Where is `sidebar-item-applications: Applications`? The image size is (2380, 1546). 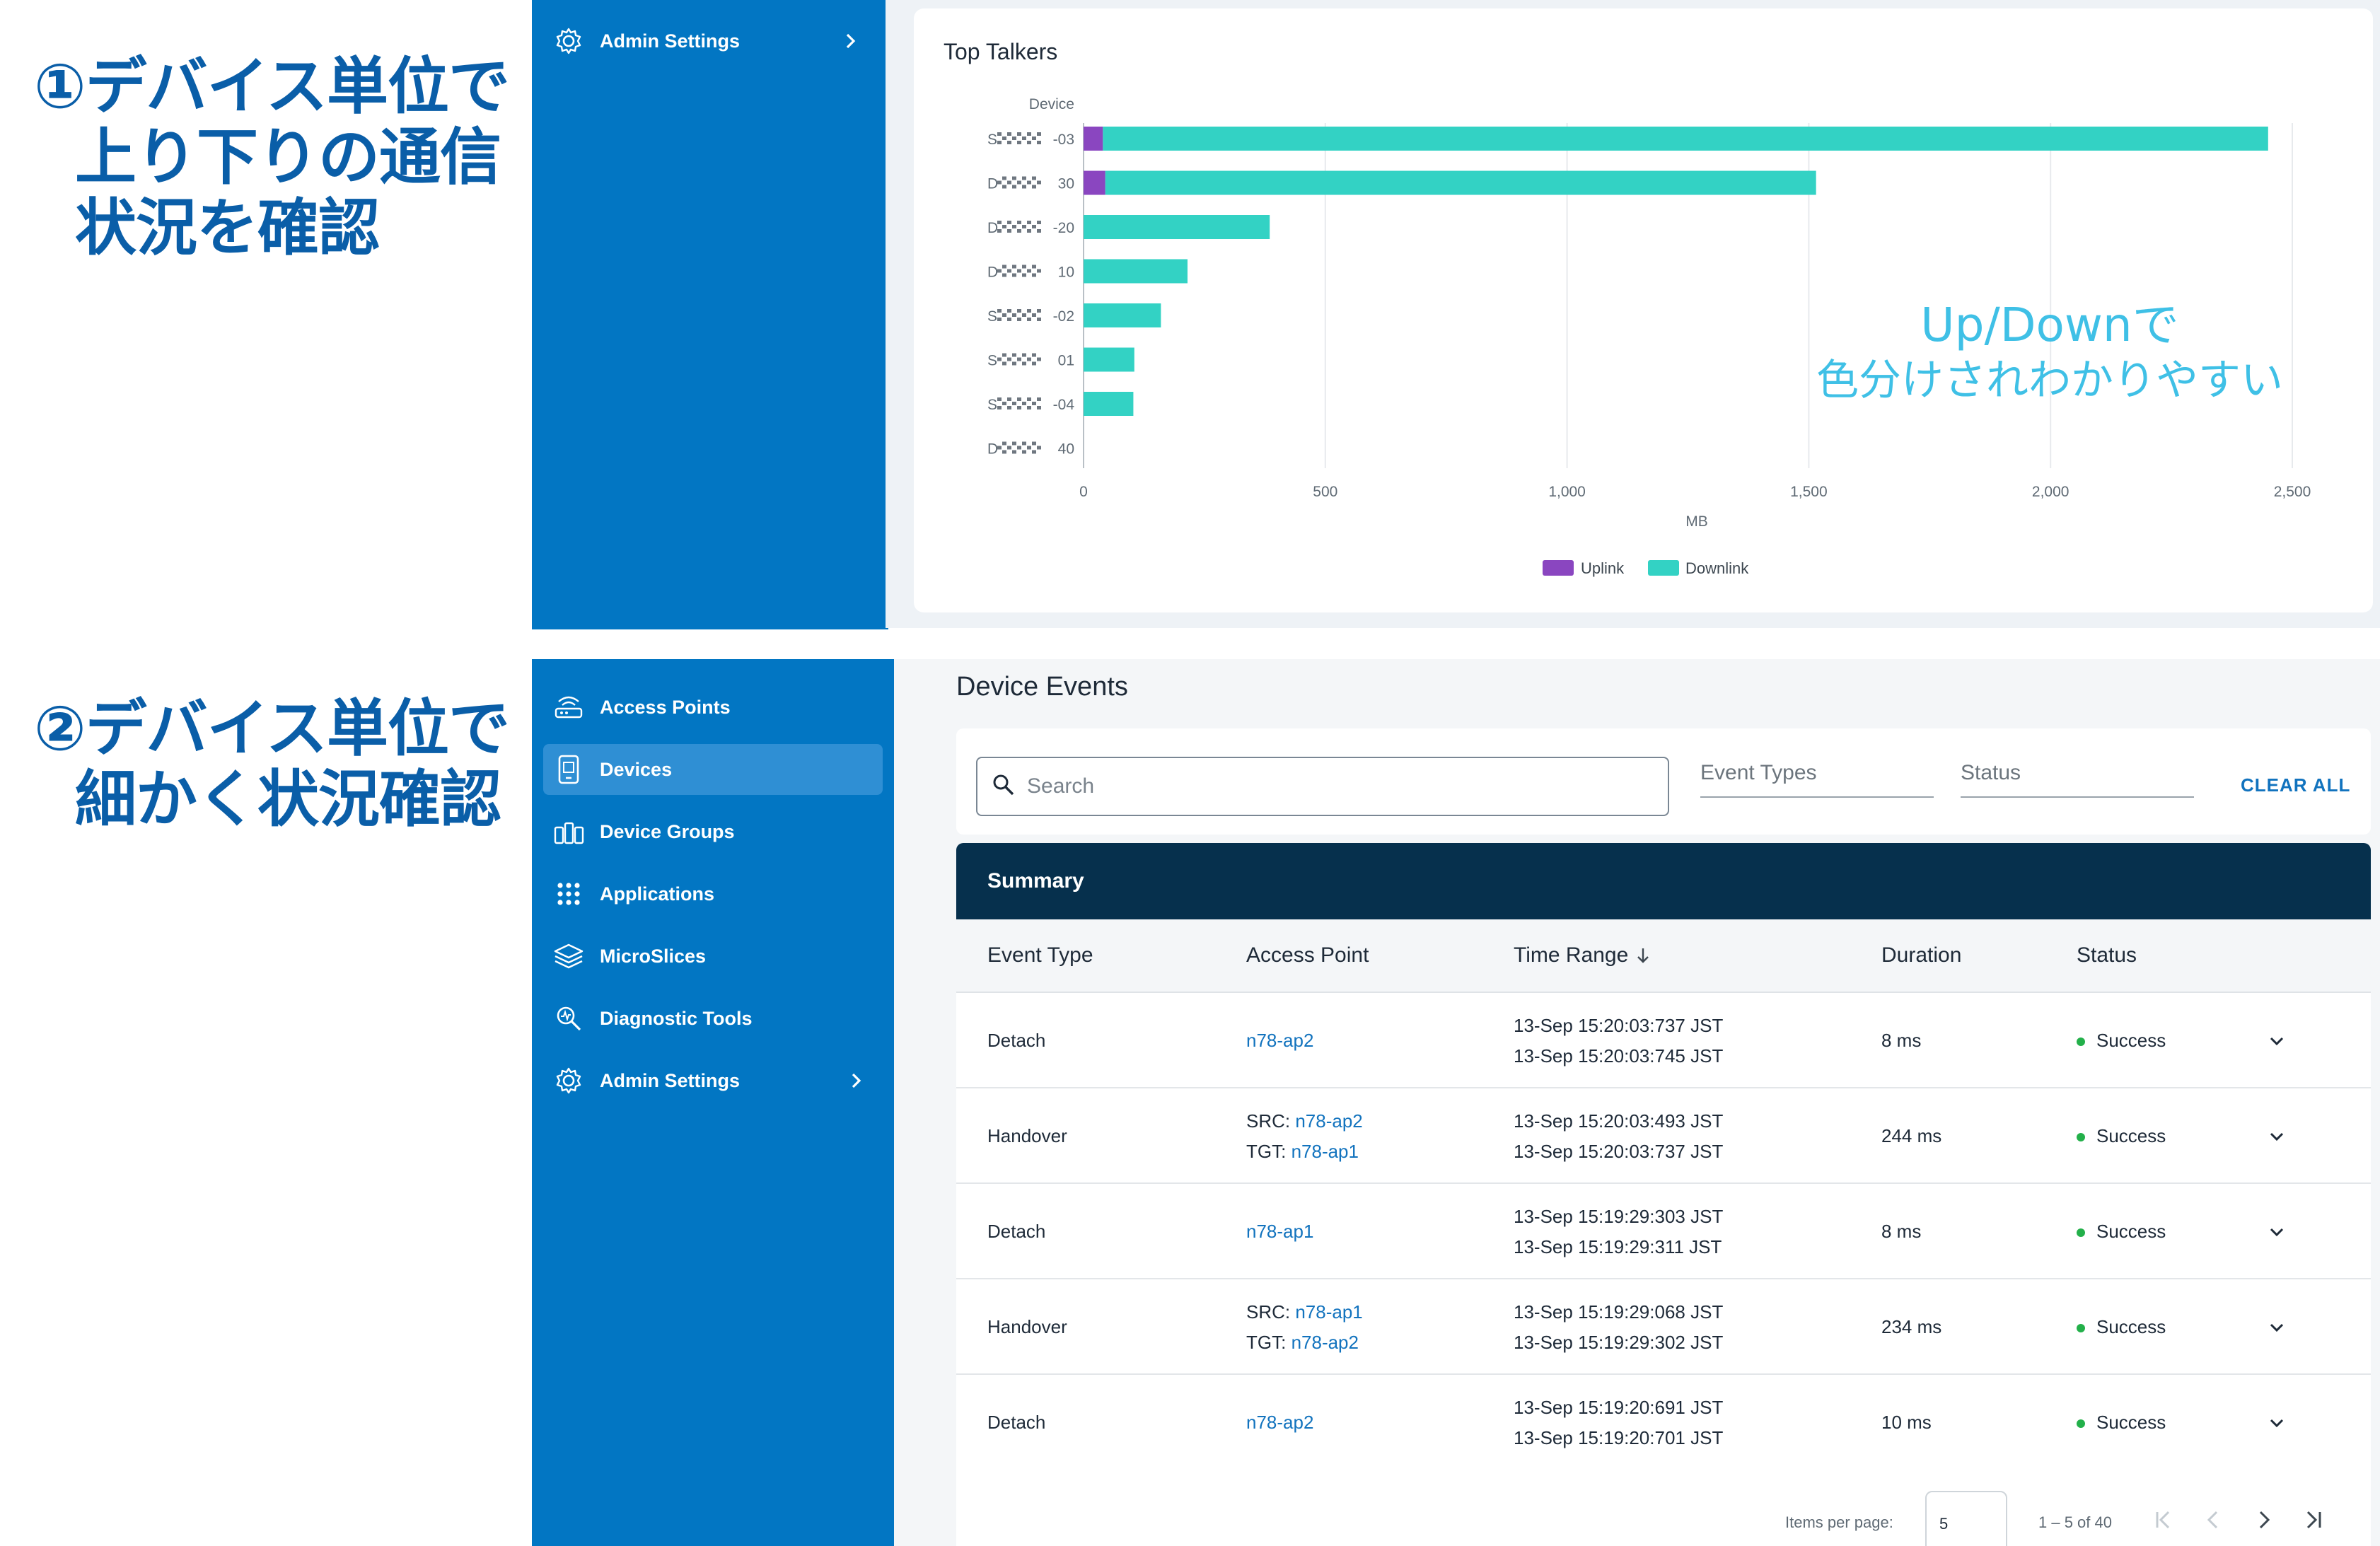
sidebar-item-applications: Applications is located at coordinates (713, 893).